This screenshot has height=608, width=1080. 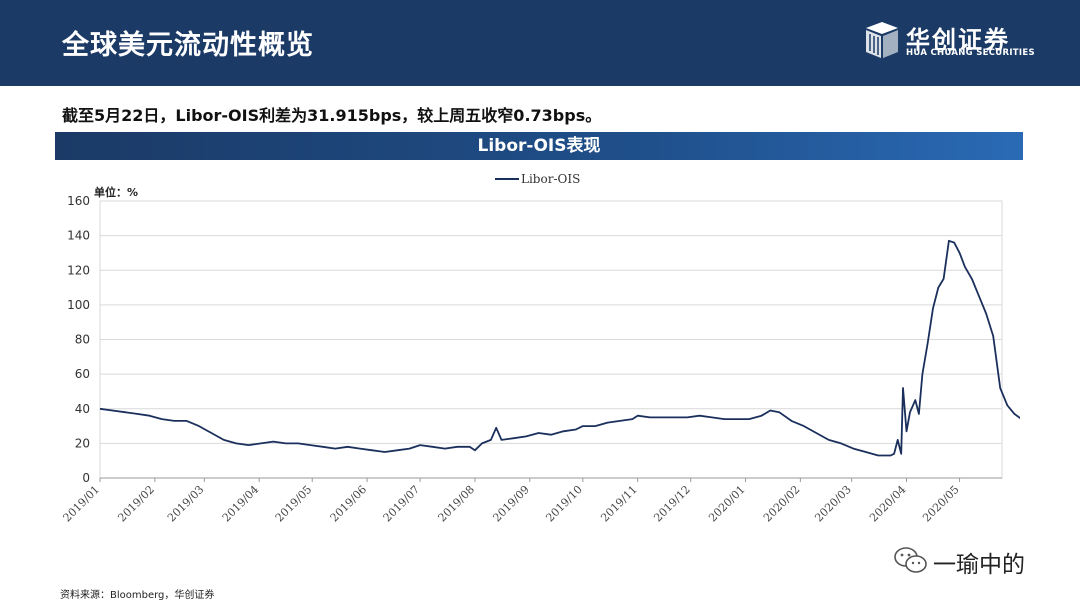 I want to click on x-tick-label: 2020/03, so click(x=833, y=504).